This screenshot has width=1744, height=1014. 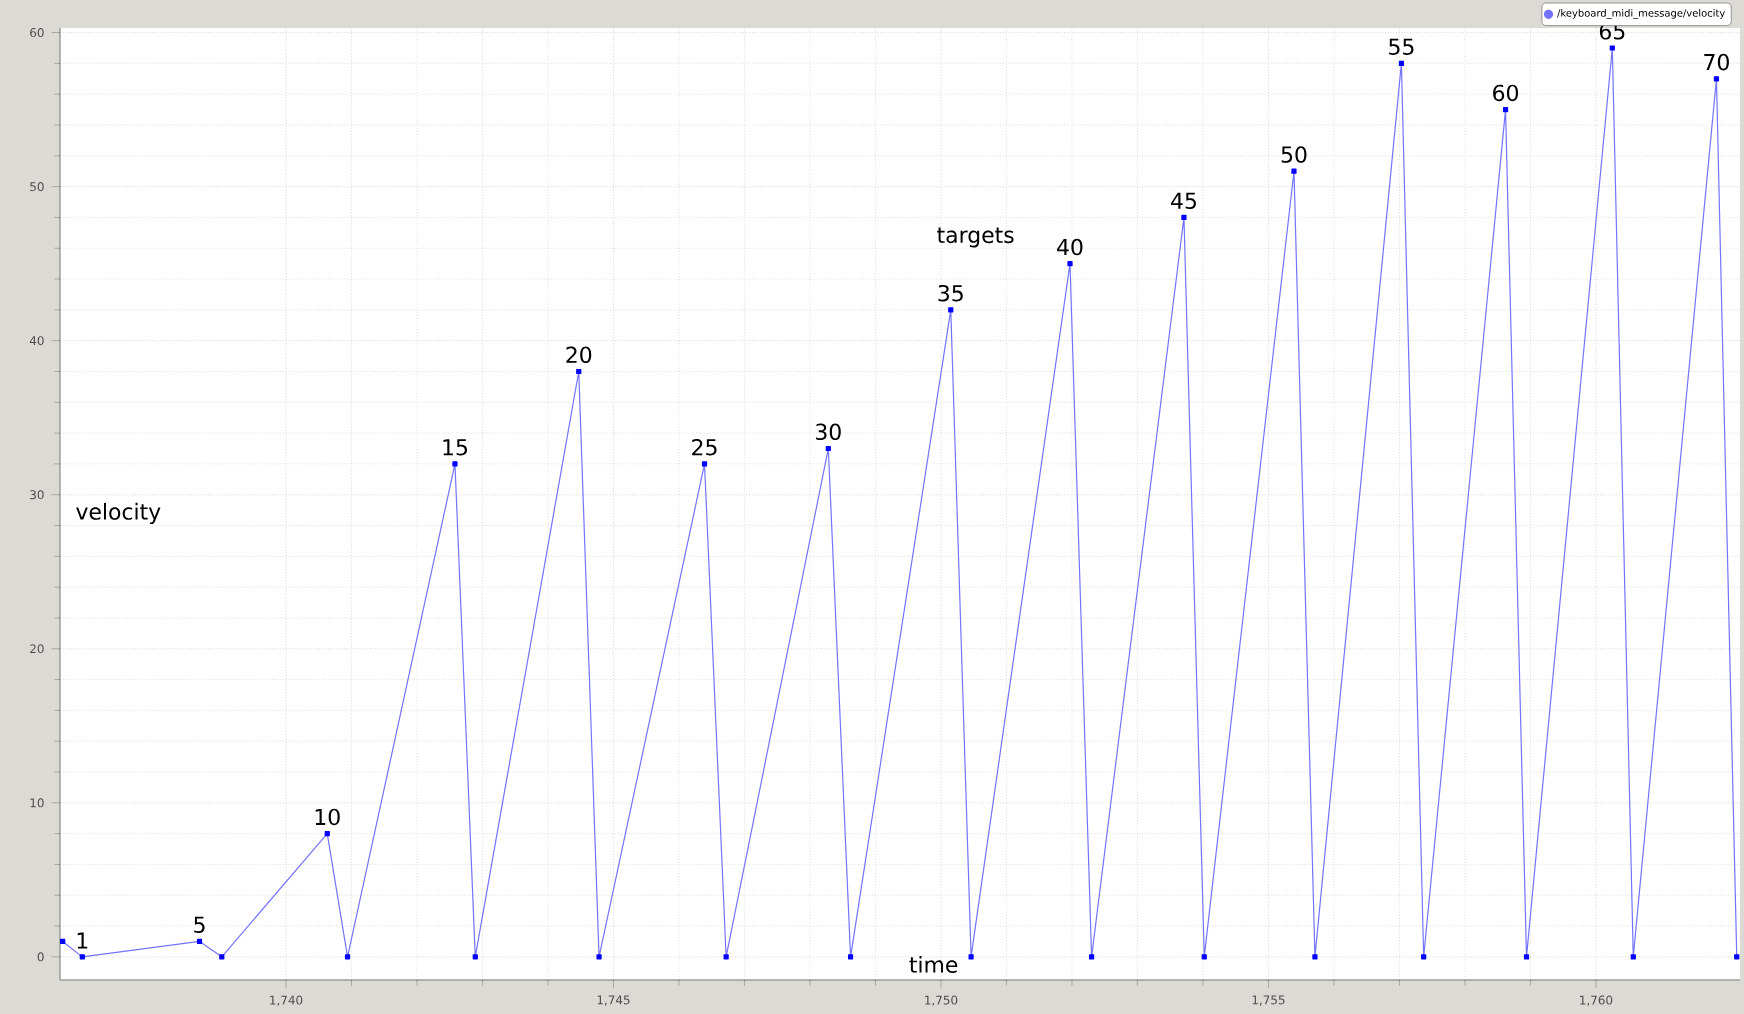 I want to click on annotation: 45, so click(x=1183, y=201).